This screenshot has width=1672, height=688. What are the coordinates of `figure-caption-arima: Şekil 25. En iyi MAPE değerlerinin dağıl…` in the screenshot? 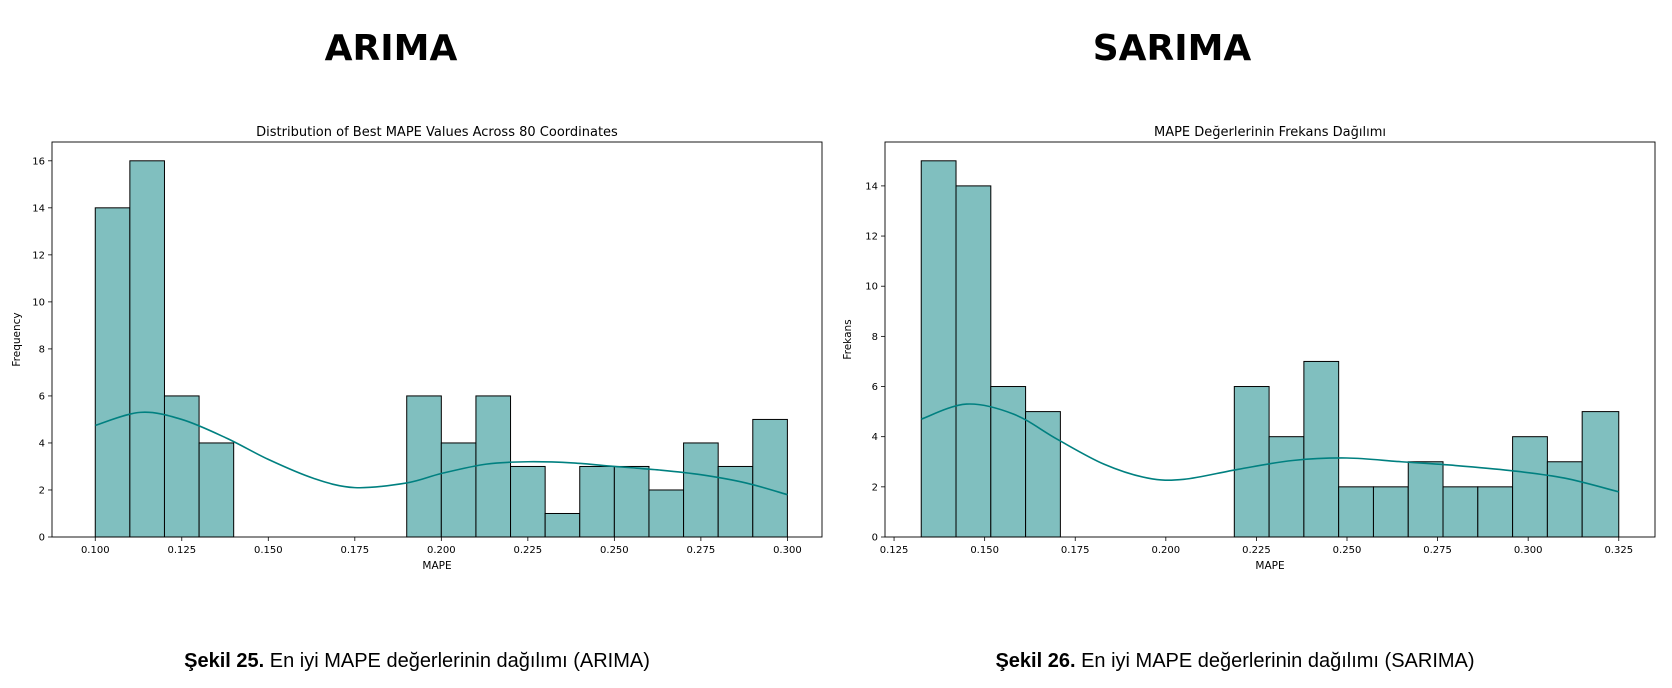 It's located at (417, 661).